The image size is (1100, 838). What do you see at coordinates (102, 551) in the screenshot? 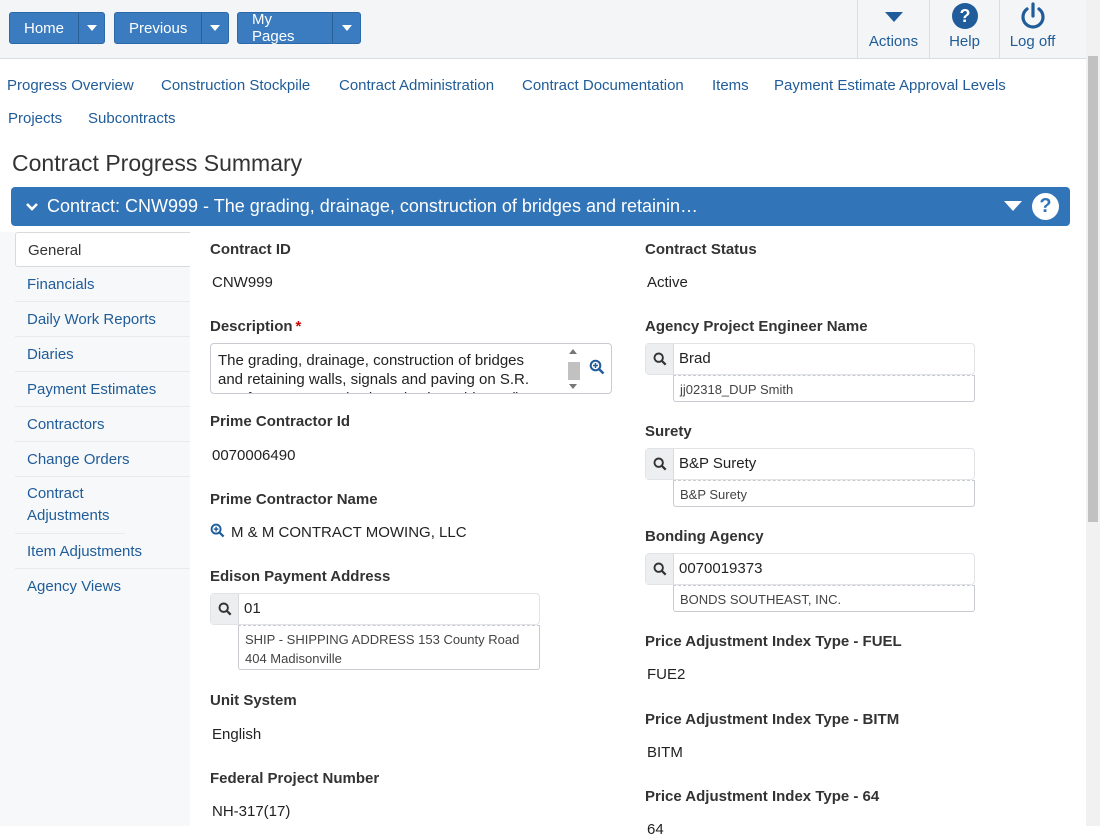
I see `sidenav-item-item-adjustments: Item Adjustments` at bounding box center [102, 551].